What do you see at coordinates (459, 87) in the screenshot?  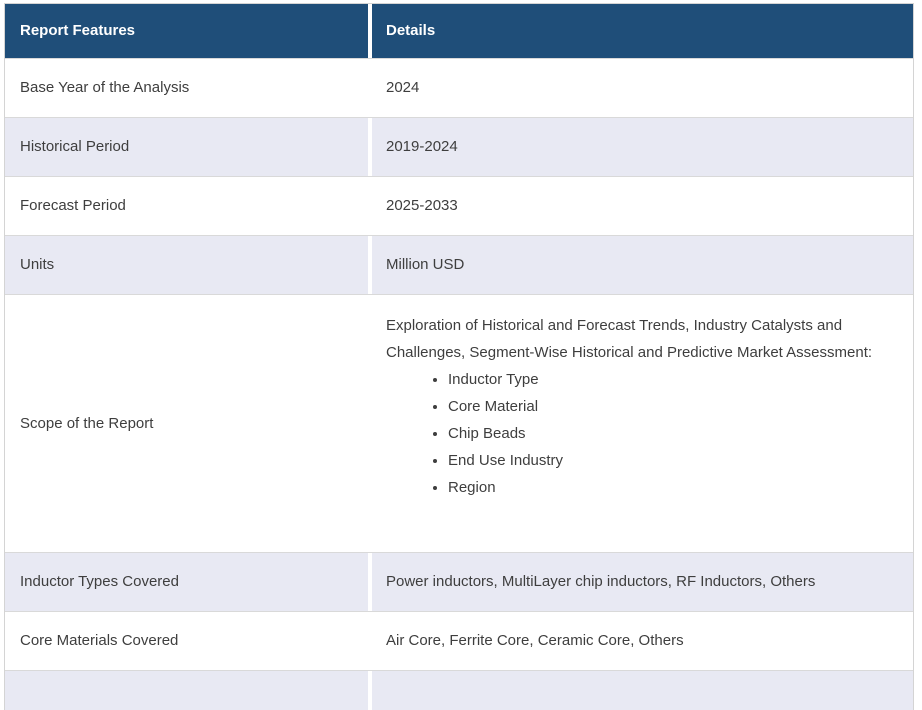 I see `table-row-base-year: Base Year of the Analysis 2024` at bounding box center [459, 87].